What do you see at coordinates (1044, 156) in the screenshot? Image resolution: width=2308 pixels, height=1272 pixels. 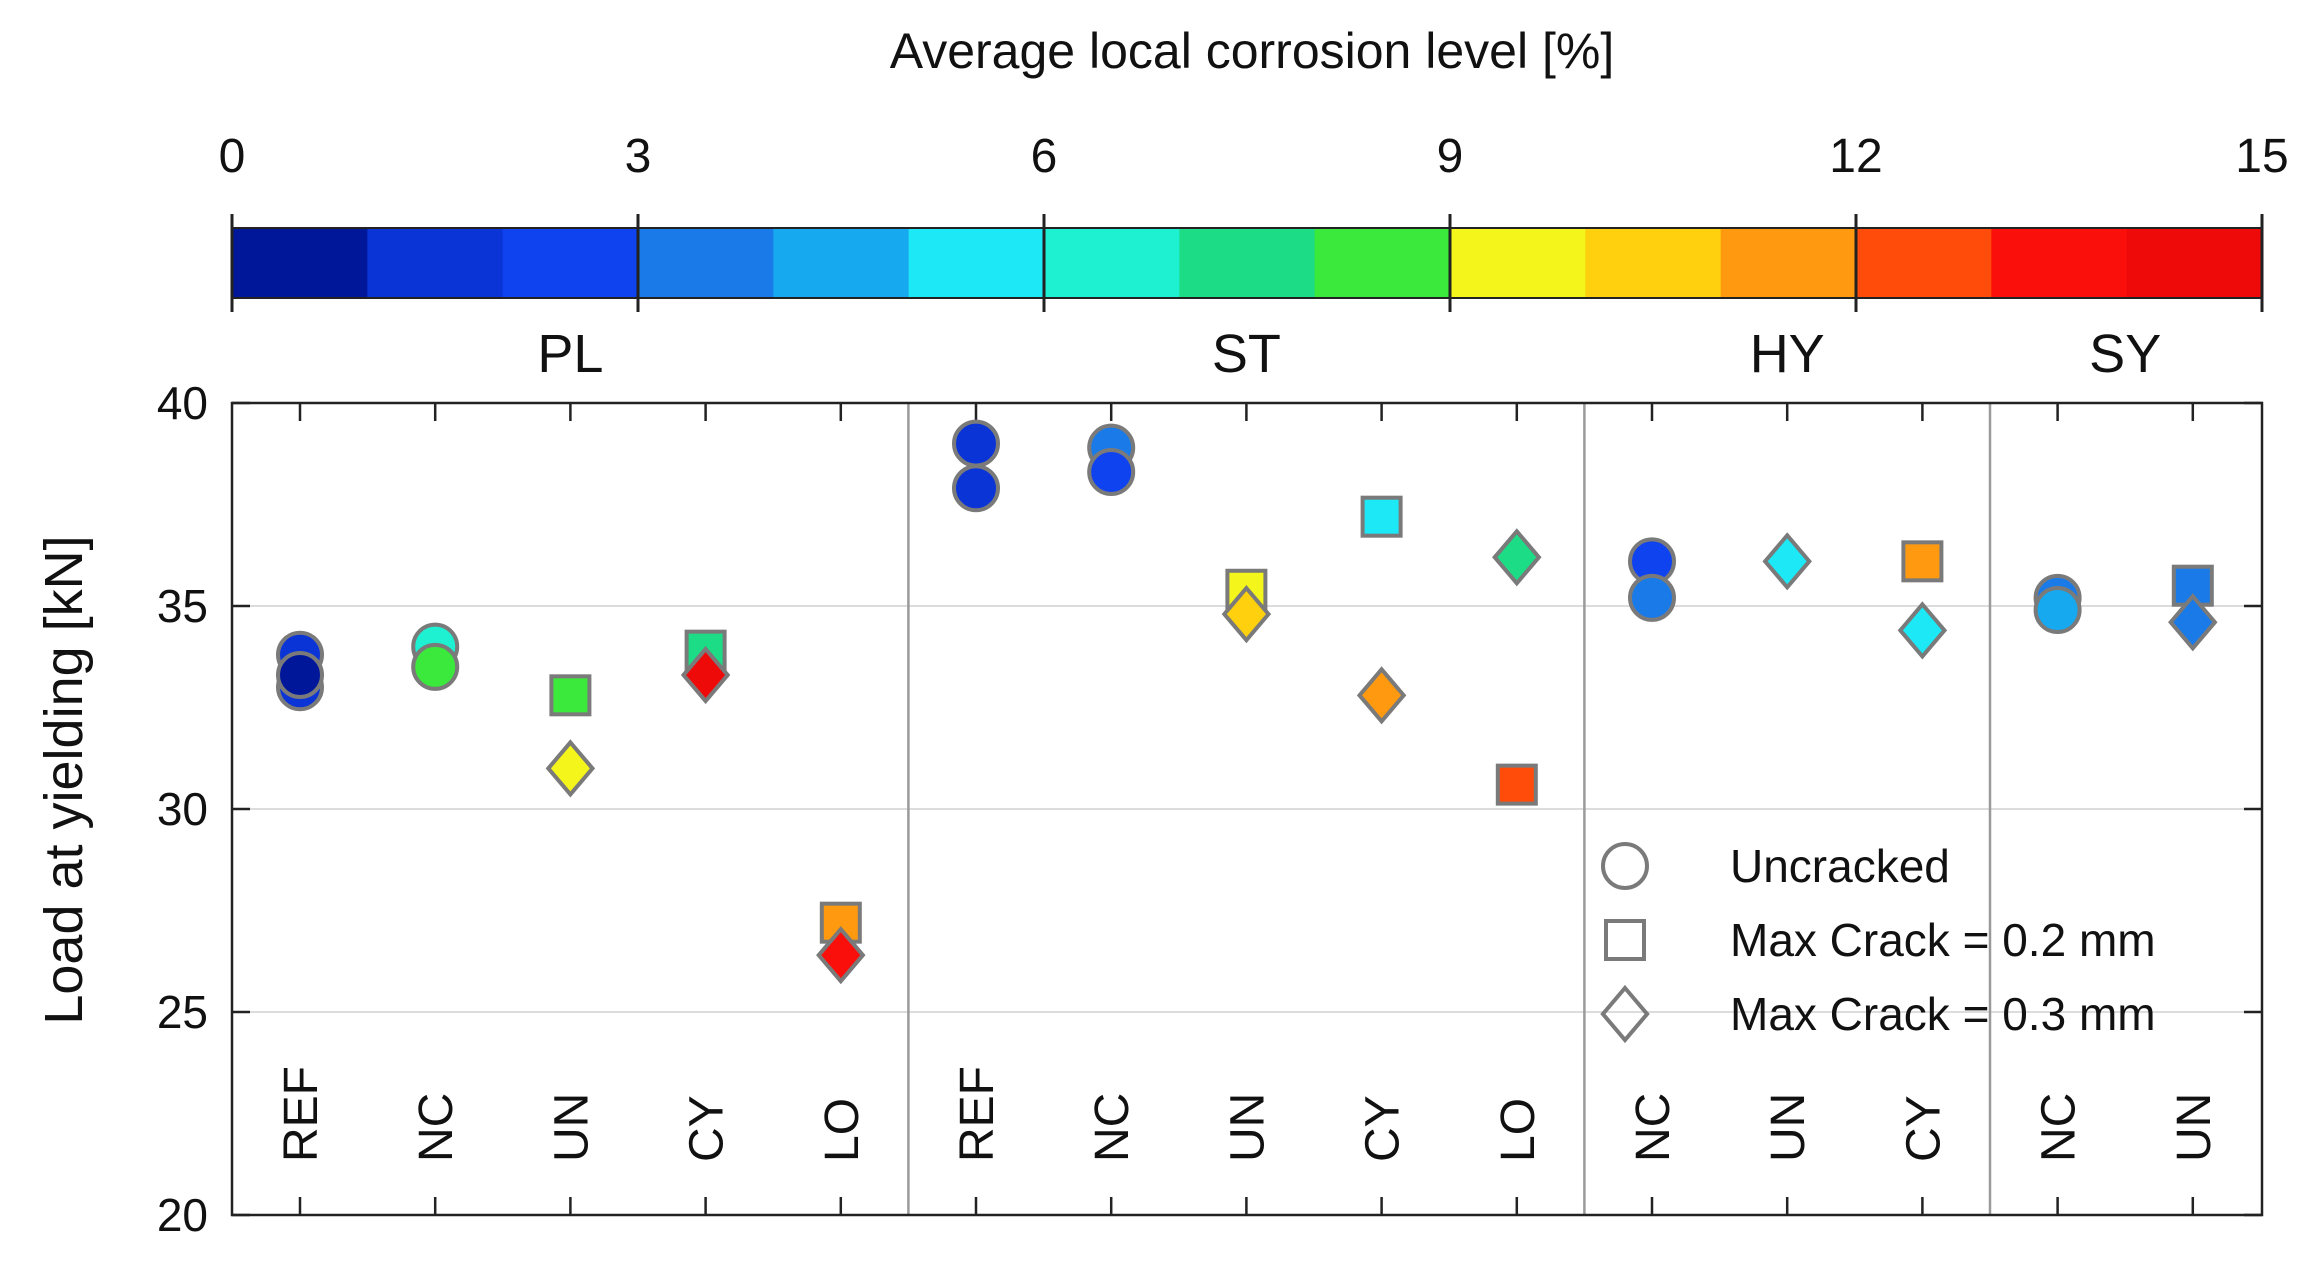 I see `colorbar-tick-label: 6` at bounding box center [1044, 156].